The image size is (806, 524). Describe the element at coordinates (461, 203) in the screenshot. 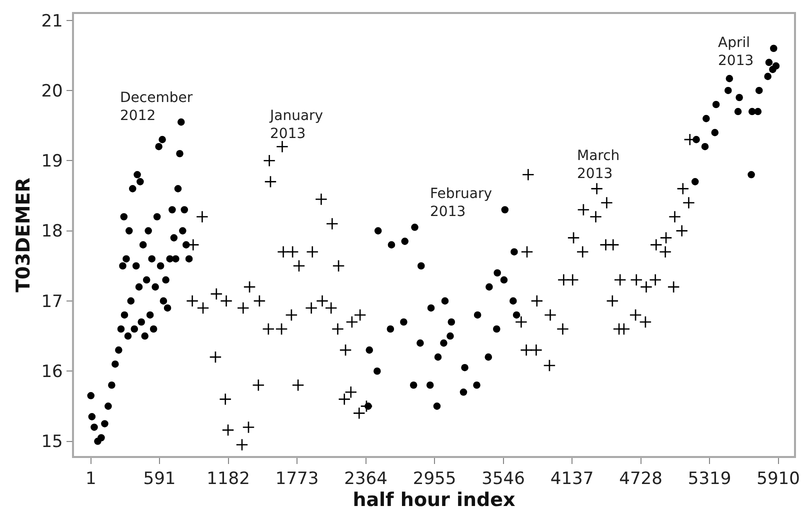

I see `annotation: February 2013` at that location.